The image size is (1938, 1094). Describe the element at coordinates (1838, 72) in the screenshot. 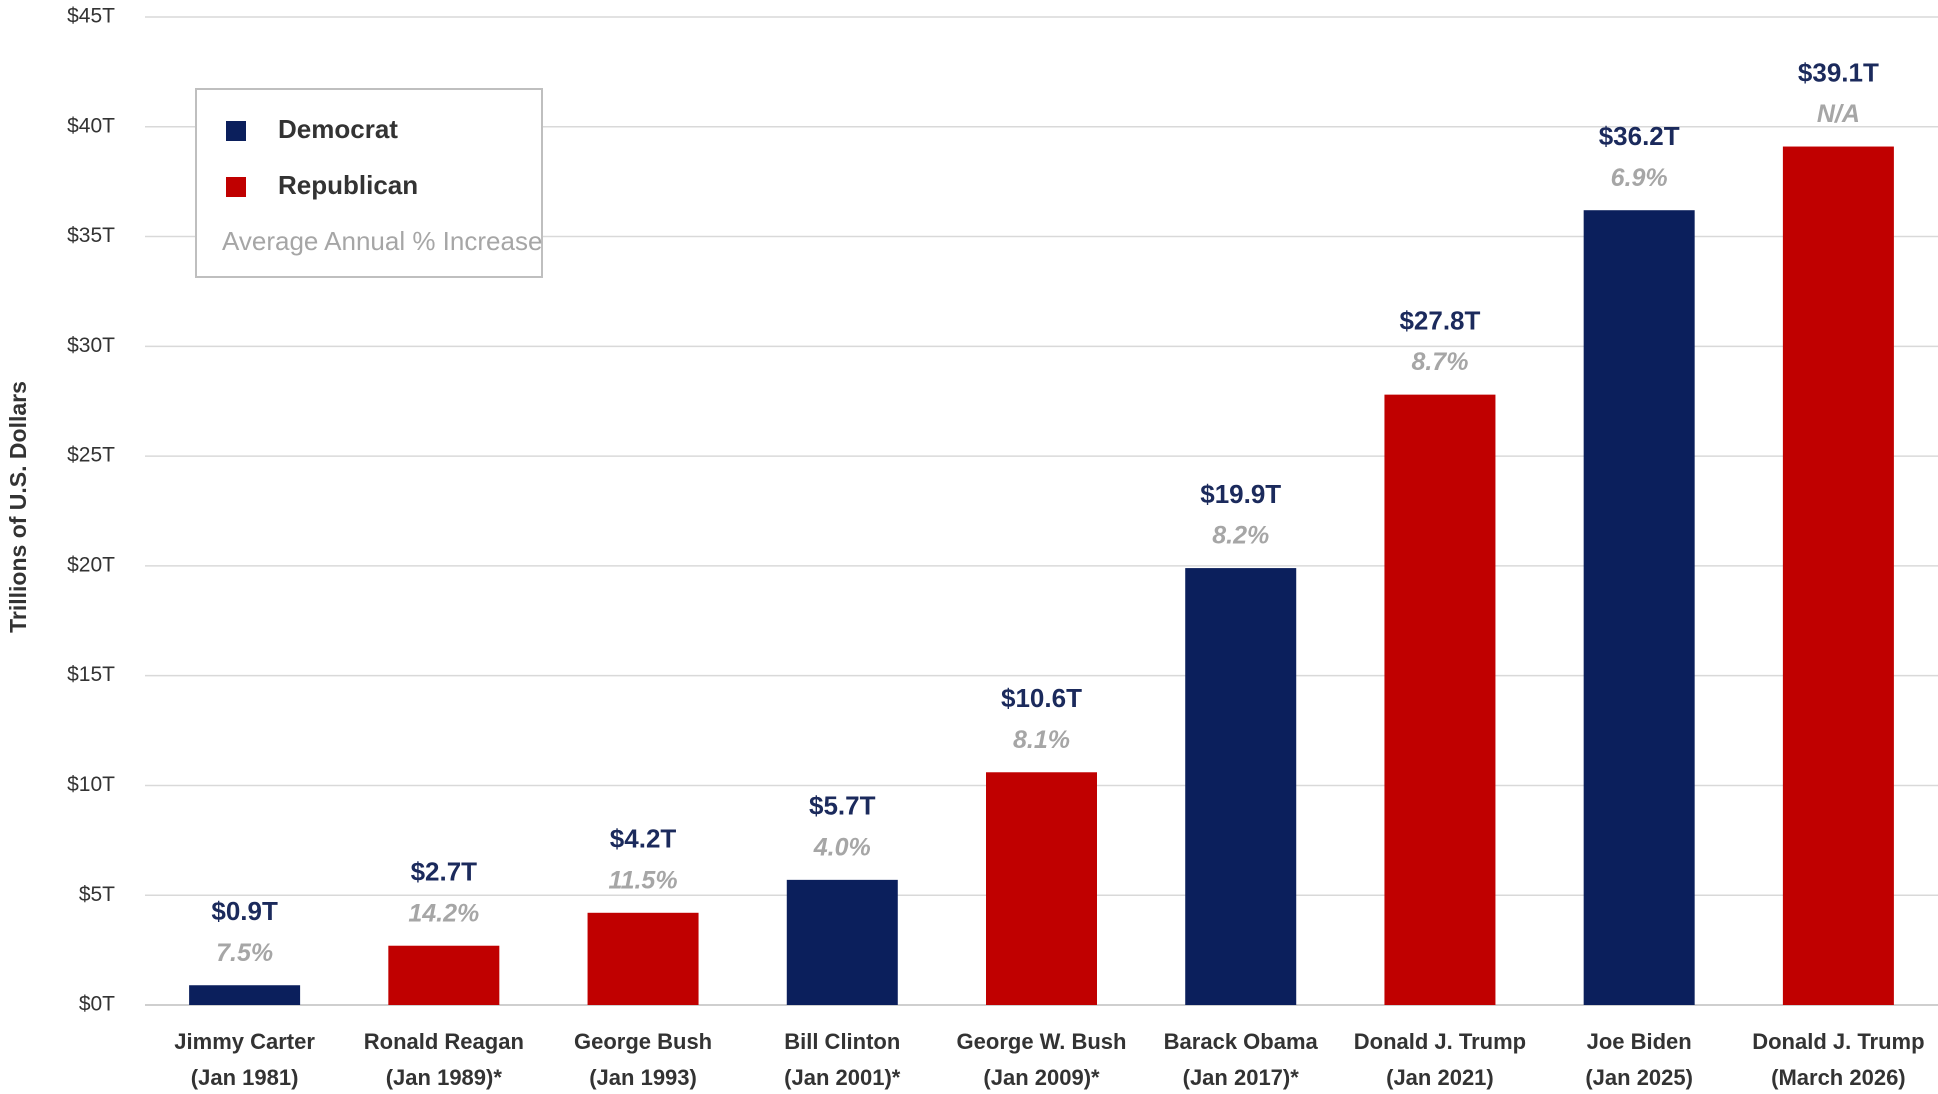

I see `value-label: $39.1T` at that location.